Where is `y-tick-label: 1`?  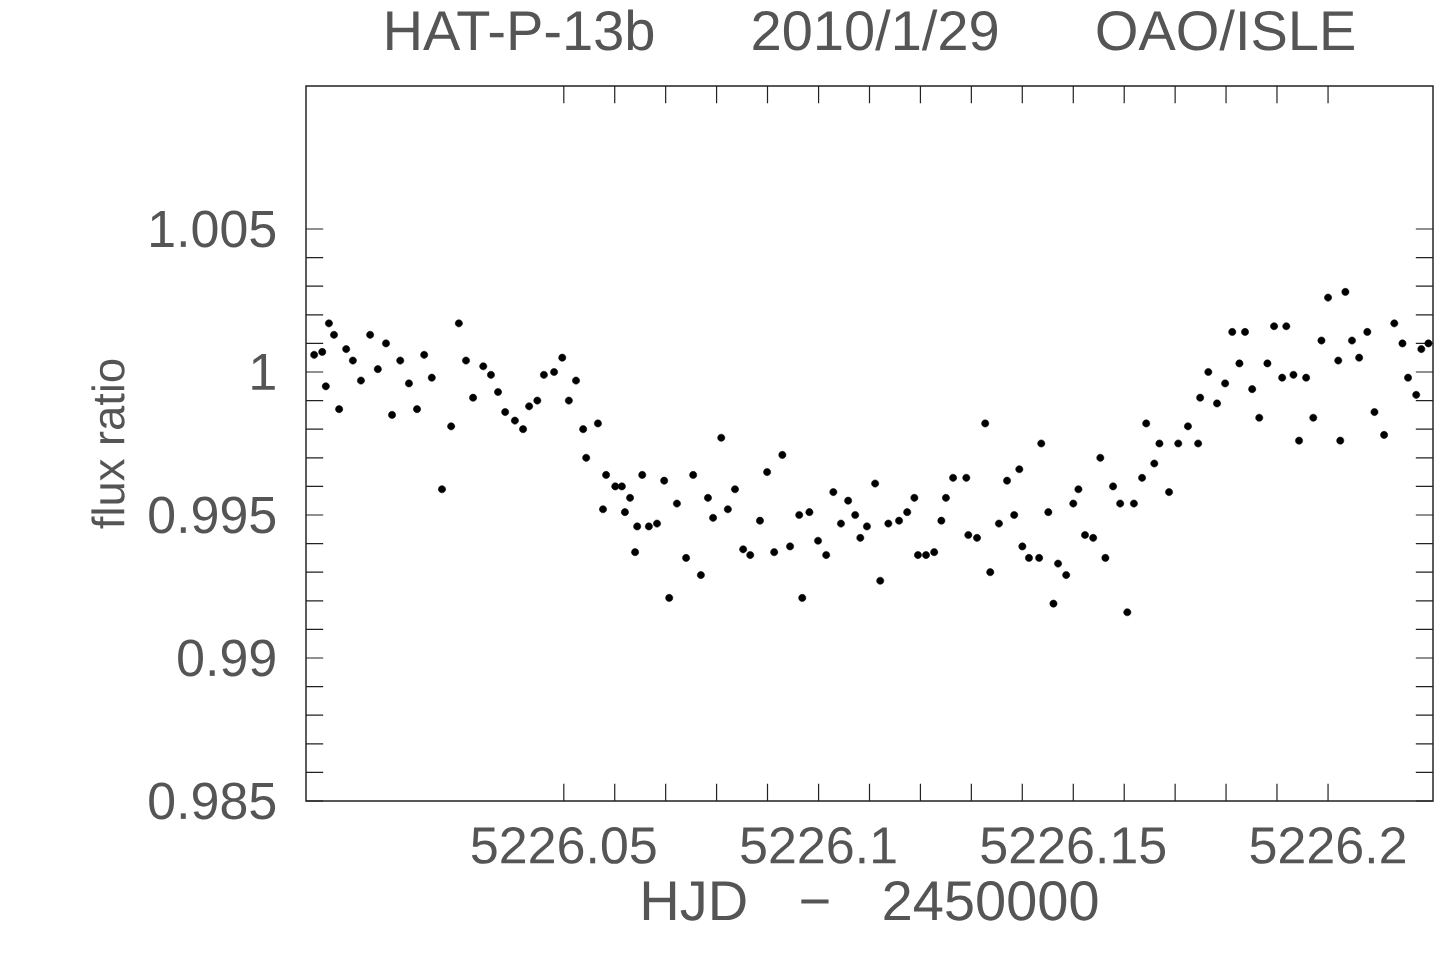
y-tick-label: 1 is located at coordinates (263, 372).